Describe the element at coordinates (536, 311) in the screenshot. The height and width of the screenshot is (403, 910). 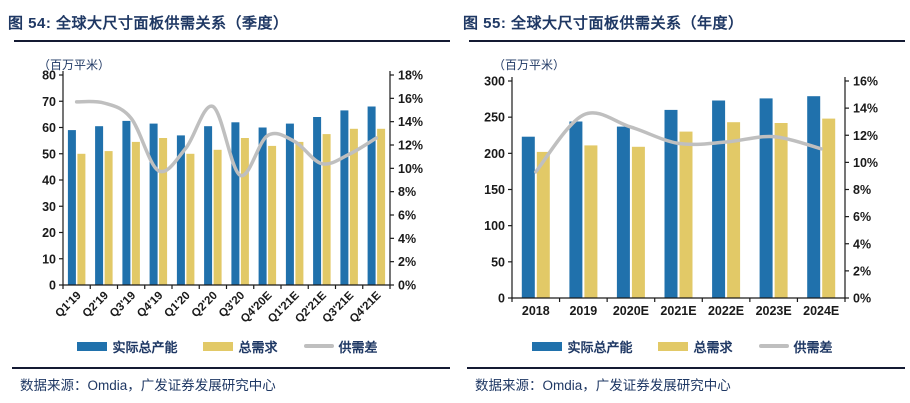
I see `x-axis-tick-label: 2018` at that location.